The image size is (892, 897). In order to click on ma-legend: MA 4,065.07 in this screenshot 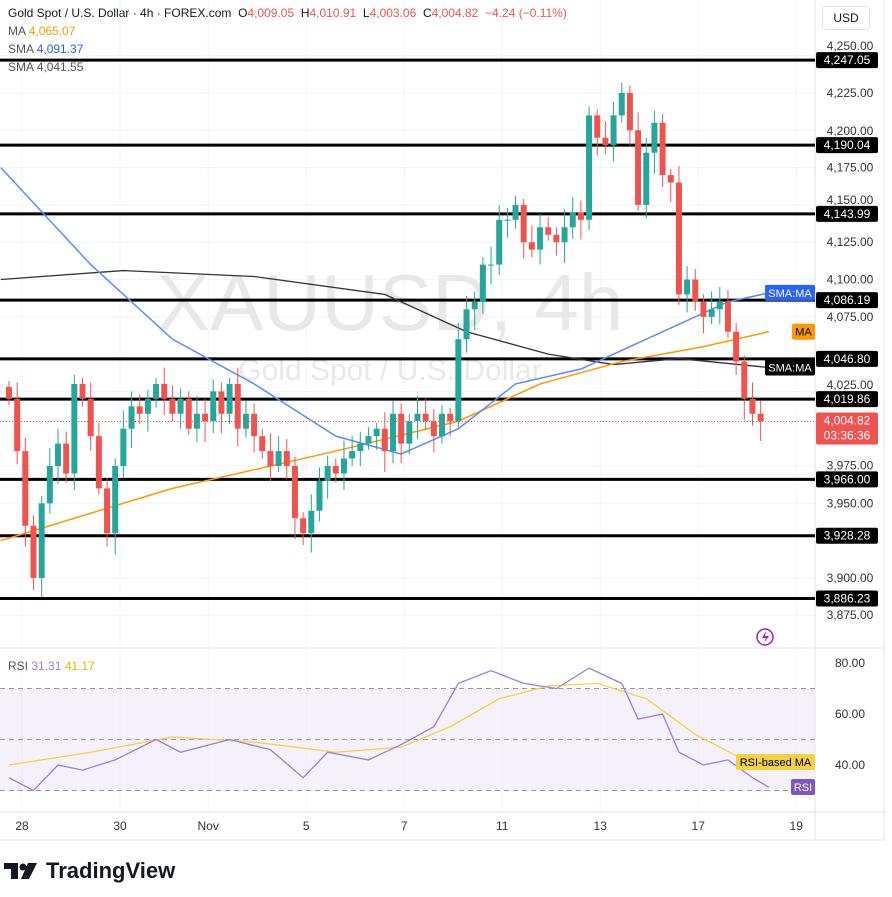, I will do `click(41, 31)`.